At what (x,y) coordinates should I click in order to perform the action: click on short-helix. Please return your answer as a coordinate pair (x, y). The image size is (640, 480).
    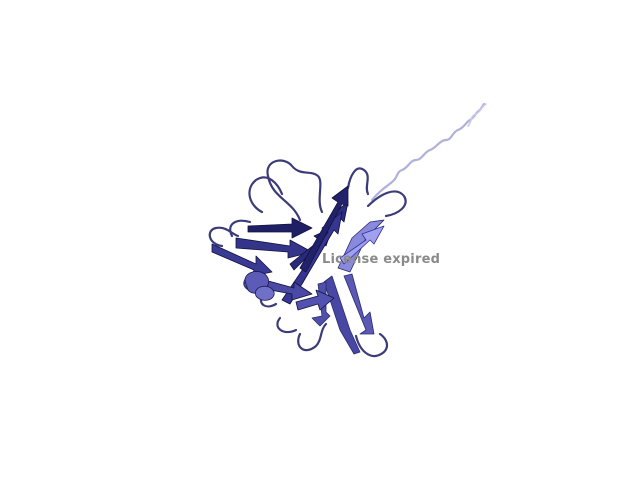
    Looking at the image, I should click on (259, 286).